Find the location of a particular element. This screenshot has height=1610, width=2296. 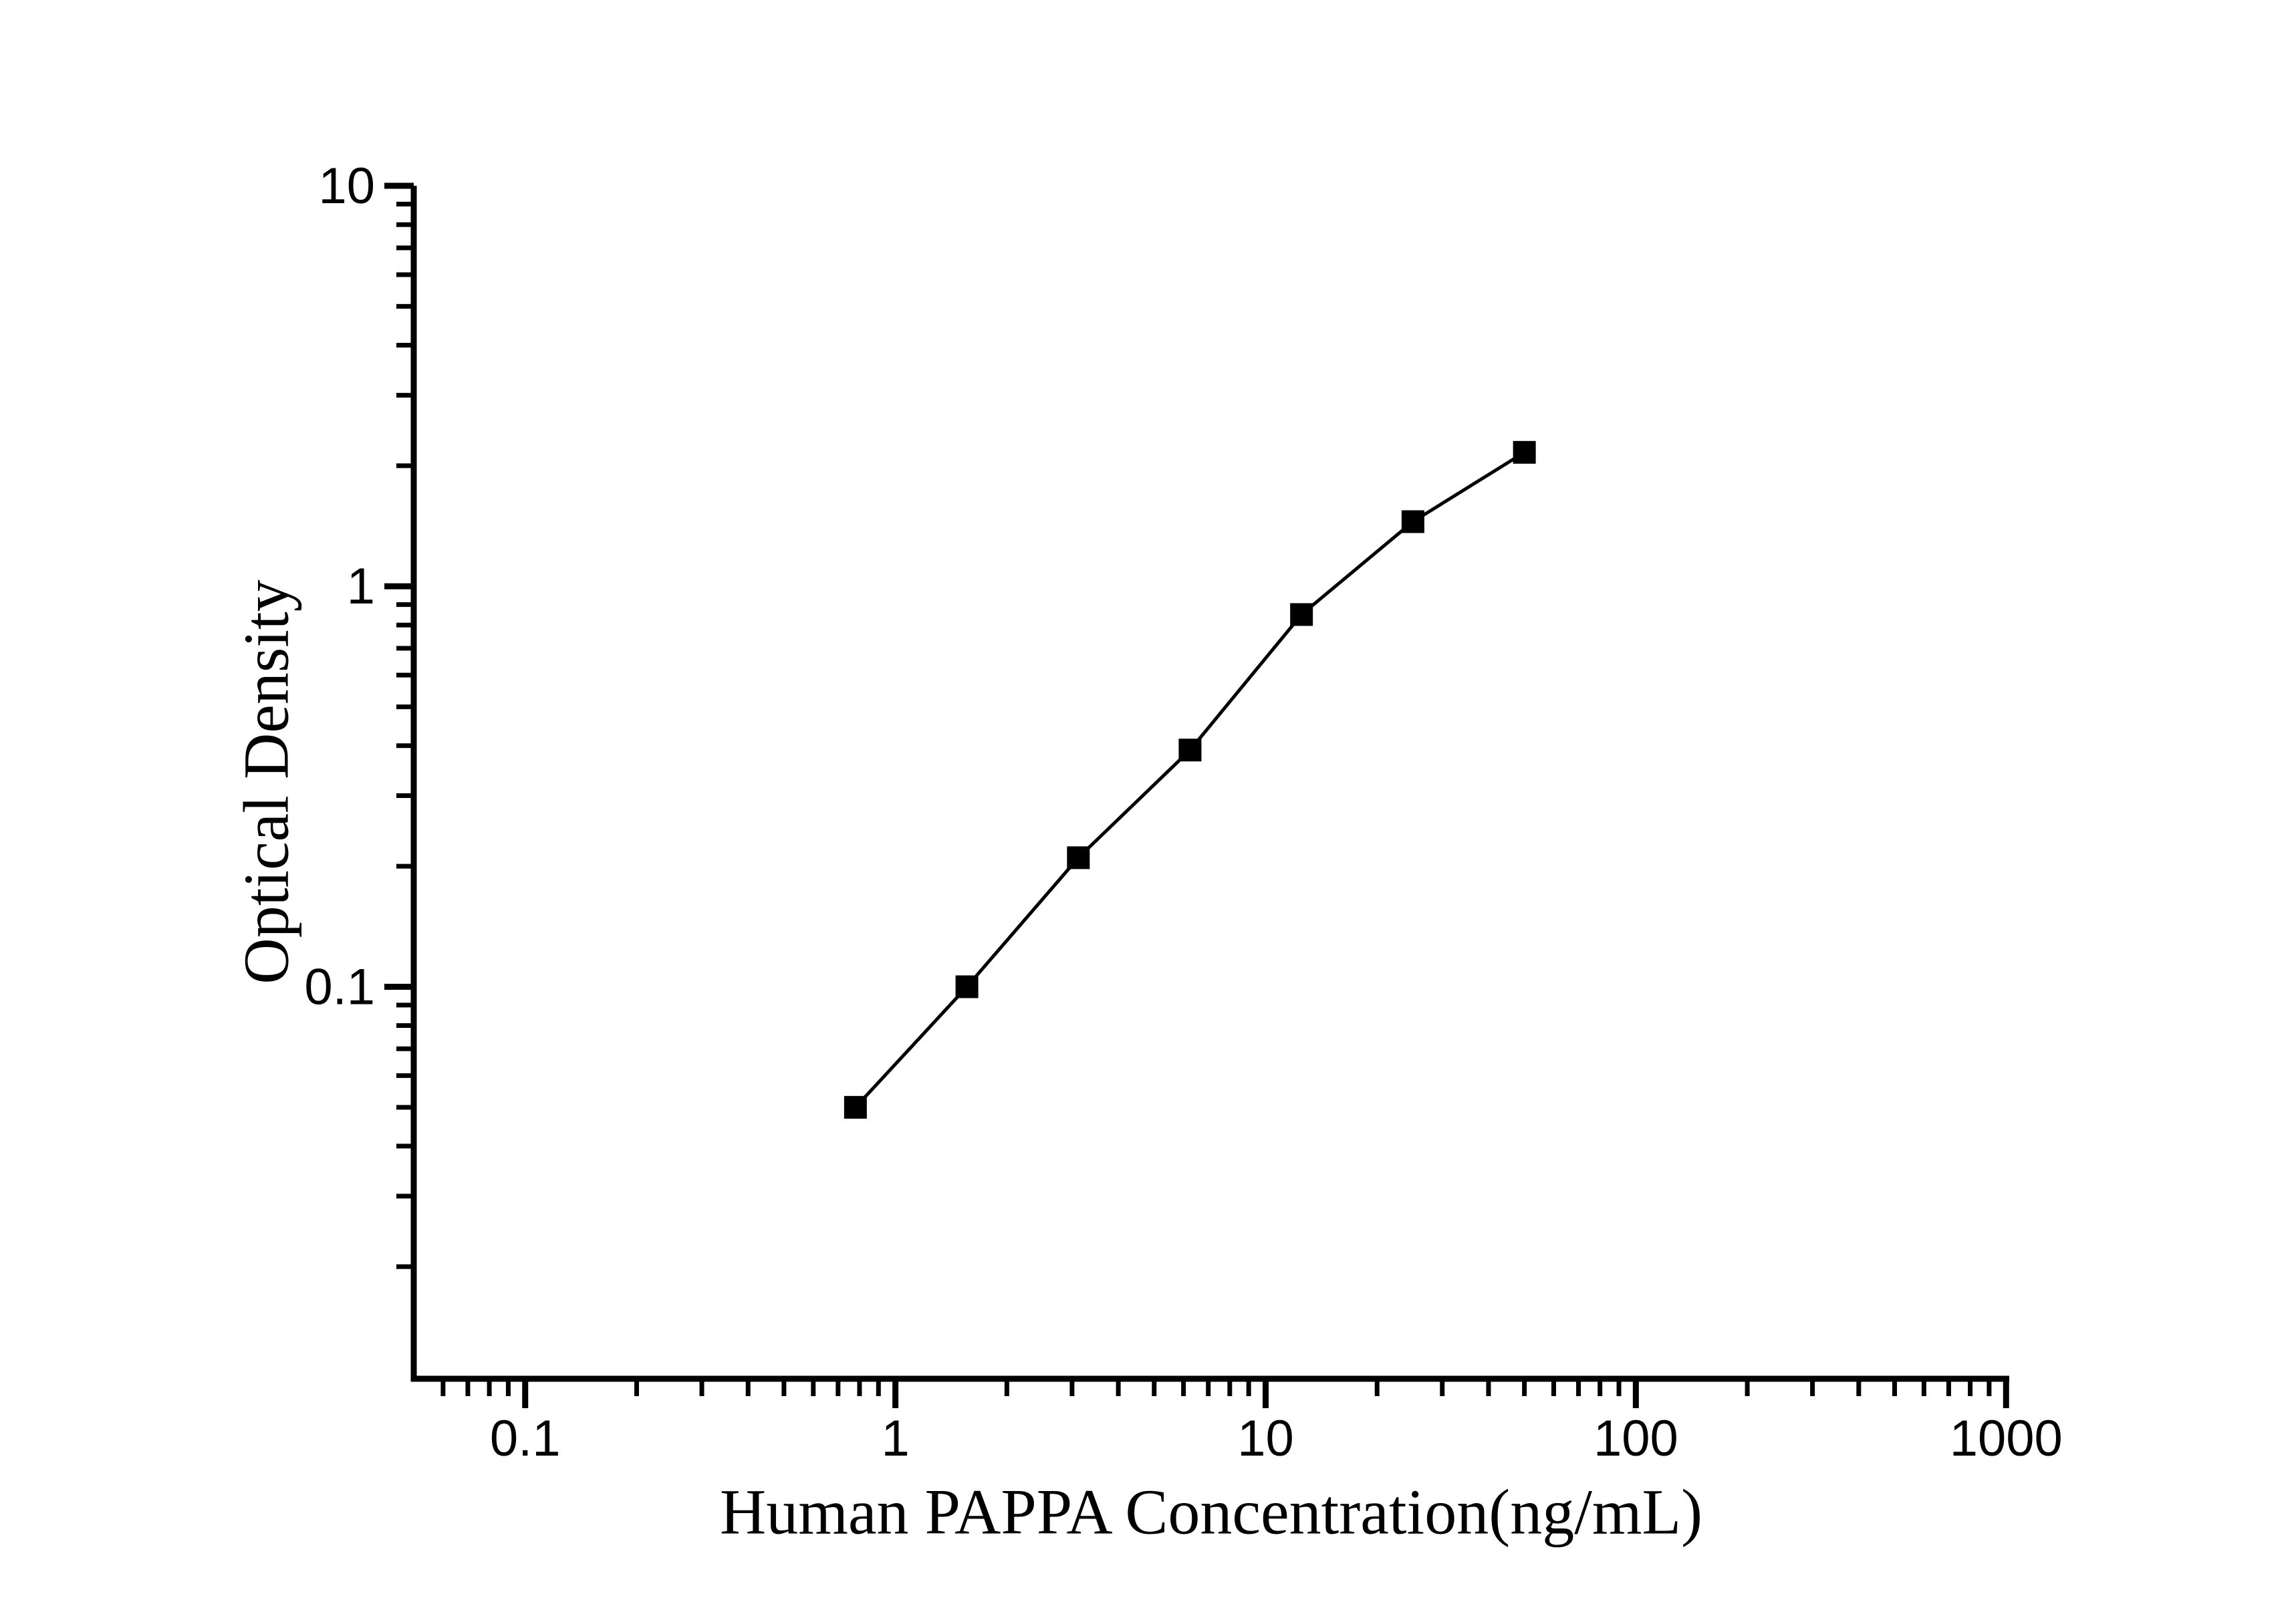

x-tick-label: 100 is located at coordinates (1635, 1438).